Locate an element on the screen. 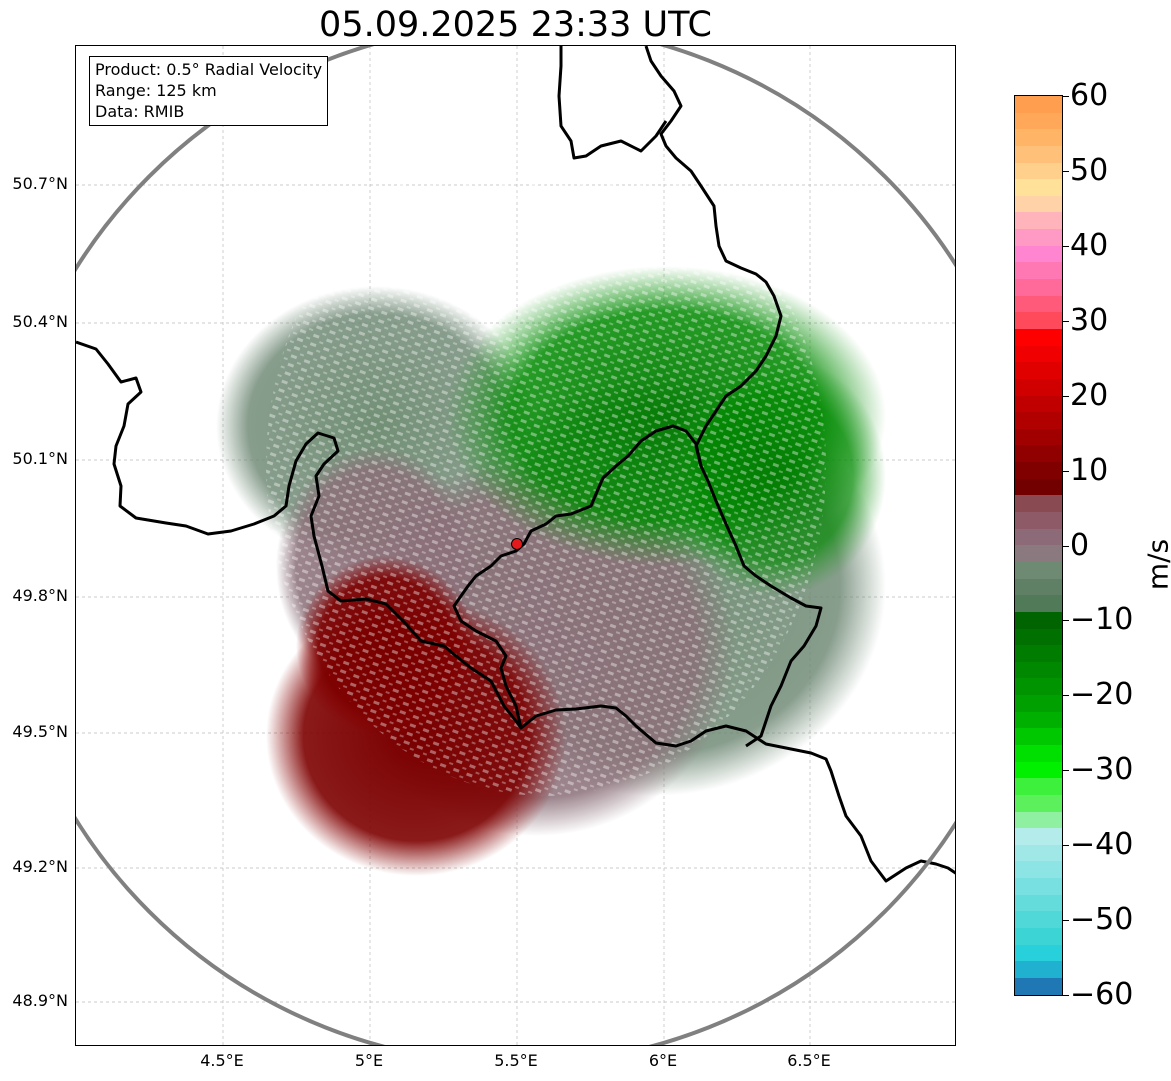 This screenshot has height=1081, width=1171. colorbar-tick-label: −40 is located at coordinates (1102, 845).